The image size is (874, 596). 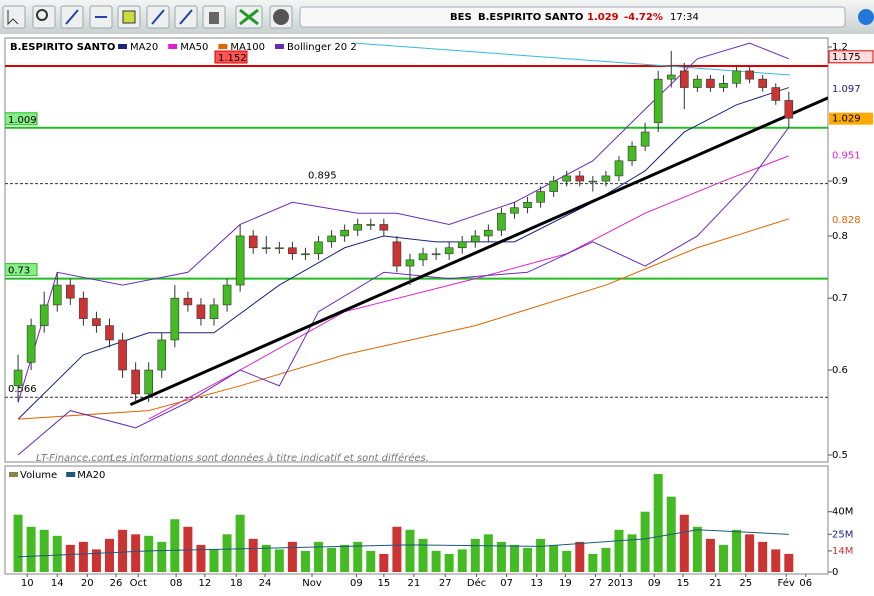 What do you see at coordinates (62, 47) in the screenshot?
I see `price-title: B.ESPIRITO SANTO` at bounding box center [62, 47].